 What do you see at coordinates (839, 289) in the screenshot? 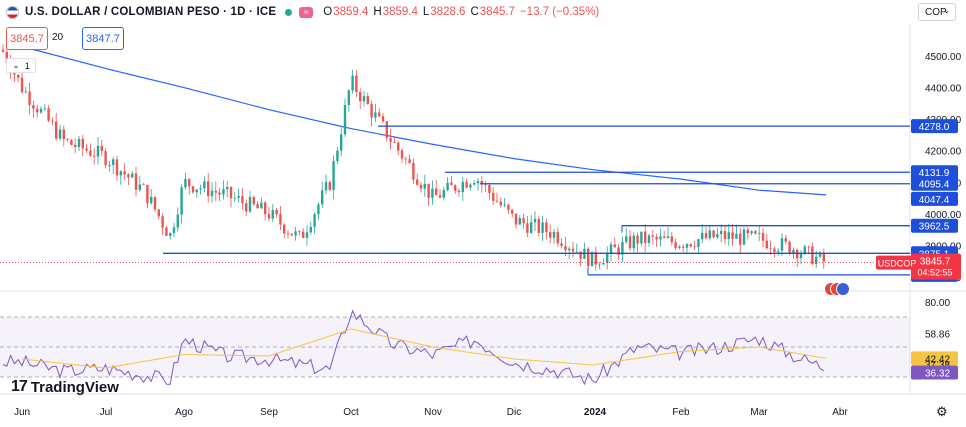
I see `economic-events-icon` at bounding box center [839, 289].